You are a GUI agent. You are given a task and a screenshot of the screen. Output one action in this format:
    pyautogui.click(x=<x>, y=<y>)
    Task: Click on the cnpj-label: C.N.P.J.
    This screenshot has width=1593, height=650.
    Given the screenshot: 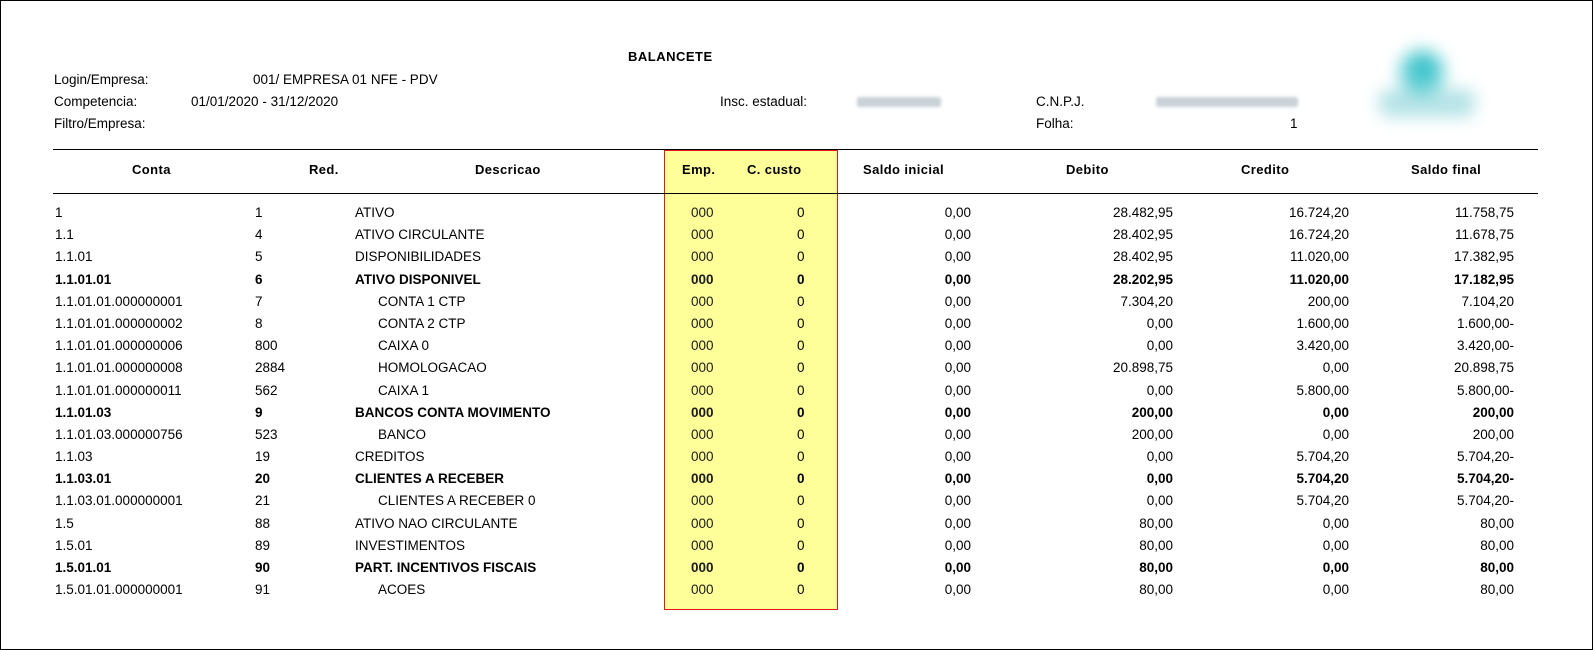 What is the action you would take?
    pyautogui.click(x=1060, y=101)
    